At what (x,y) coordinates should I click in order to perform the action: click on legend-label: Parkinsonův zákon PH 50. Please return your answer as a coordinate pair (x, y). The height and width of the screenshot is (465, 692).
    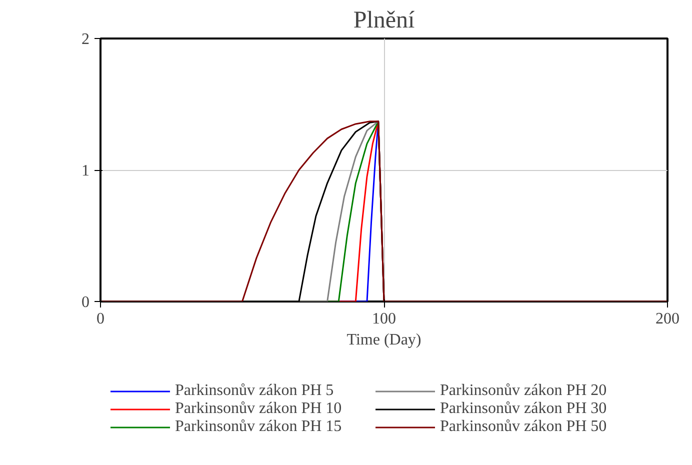
    Looking at the image, I should click on (524, 427).